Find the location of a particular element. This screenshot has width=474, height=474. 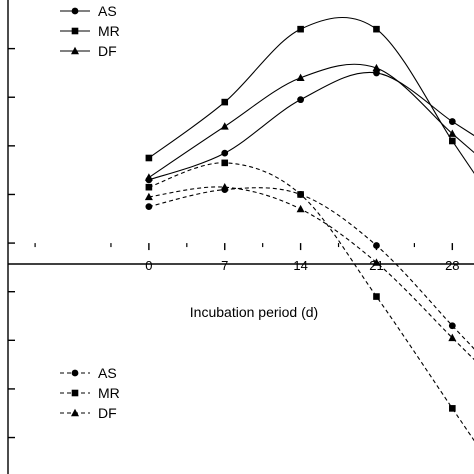

x-axis-title: Incubation period (d) is located at coordinates (254, 312).